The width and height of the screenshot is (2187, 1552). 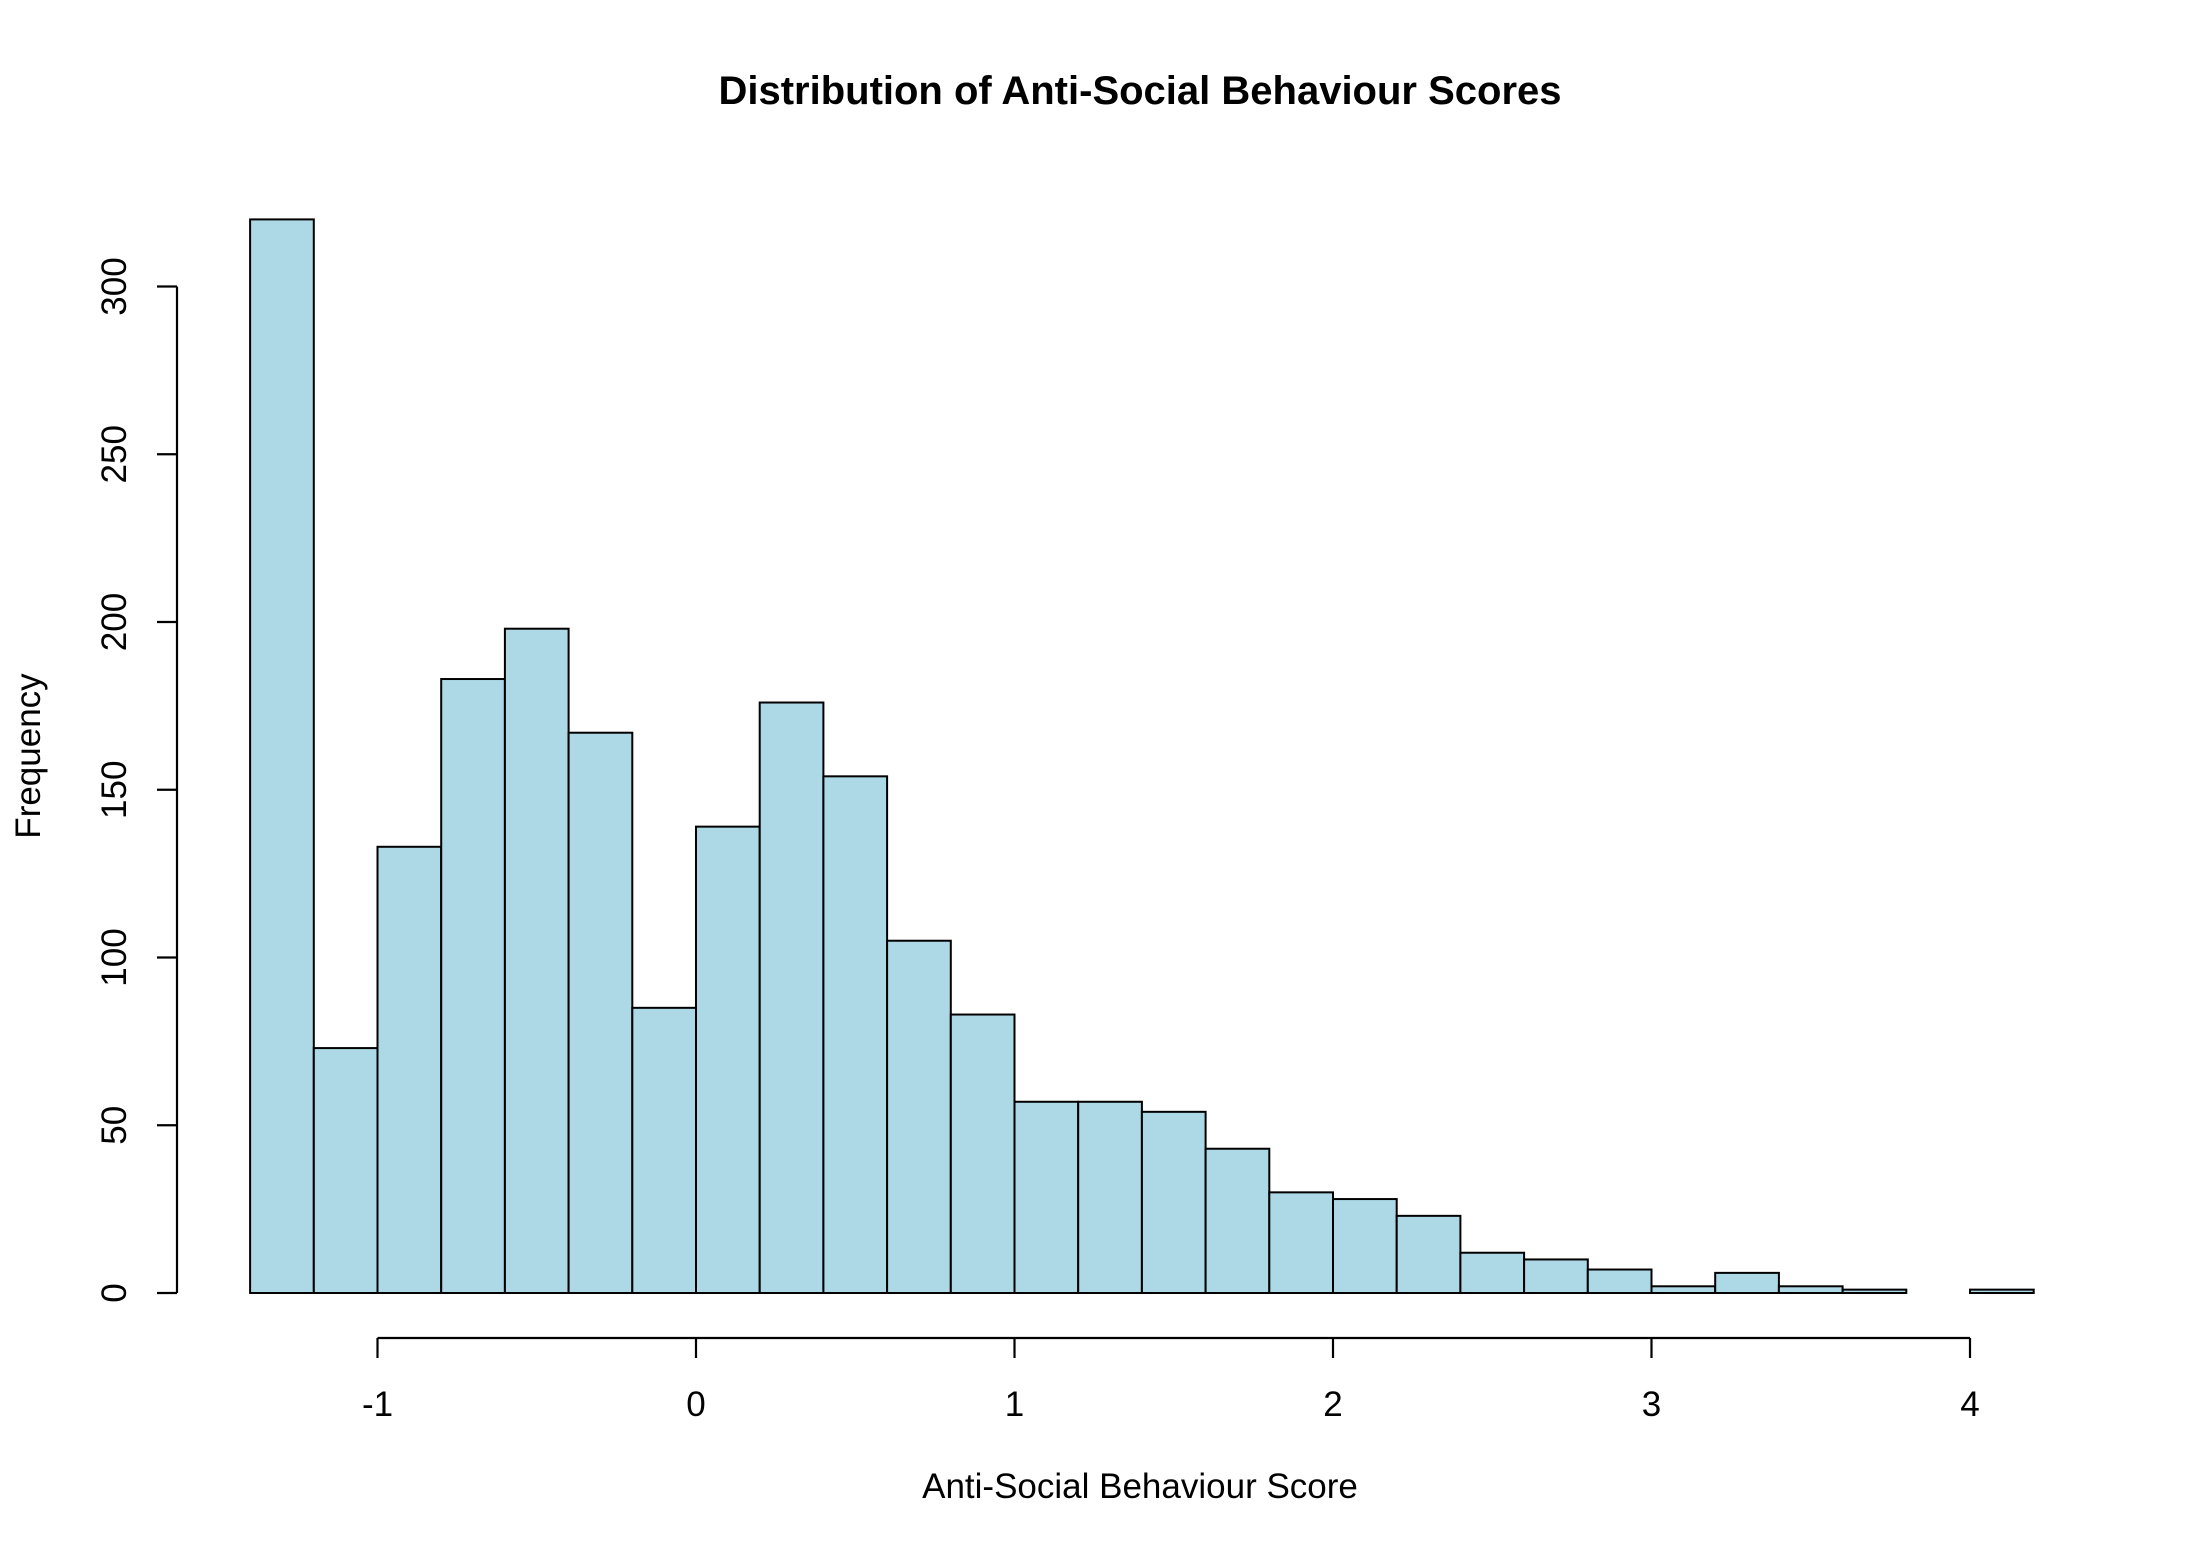 What do you see at coordinates (1171, 1380) in the screenshot?
I see `x-axis: -1 0 1 2 3 4` at bounding box center [1171, 1380].